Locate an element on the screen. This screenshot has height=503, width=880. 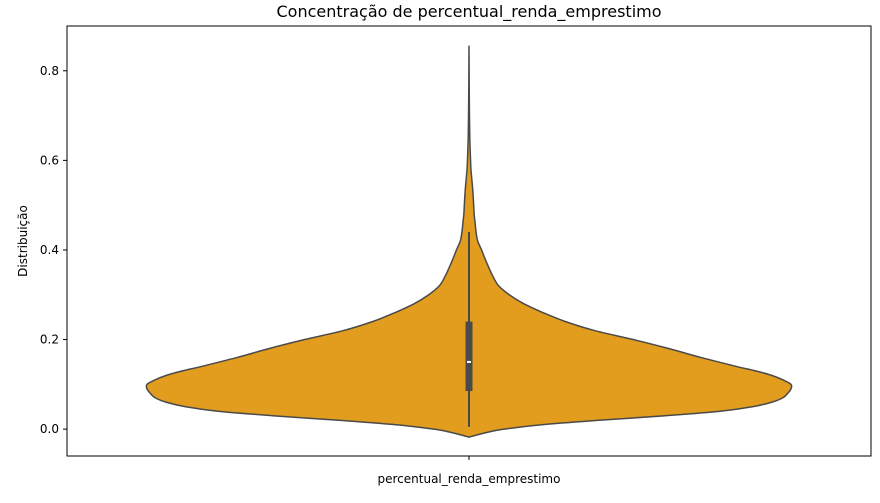
y-tick-label: 0.6 is located at coordinates (49, 160).